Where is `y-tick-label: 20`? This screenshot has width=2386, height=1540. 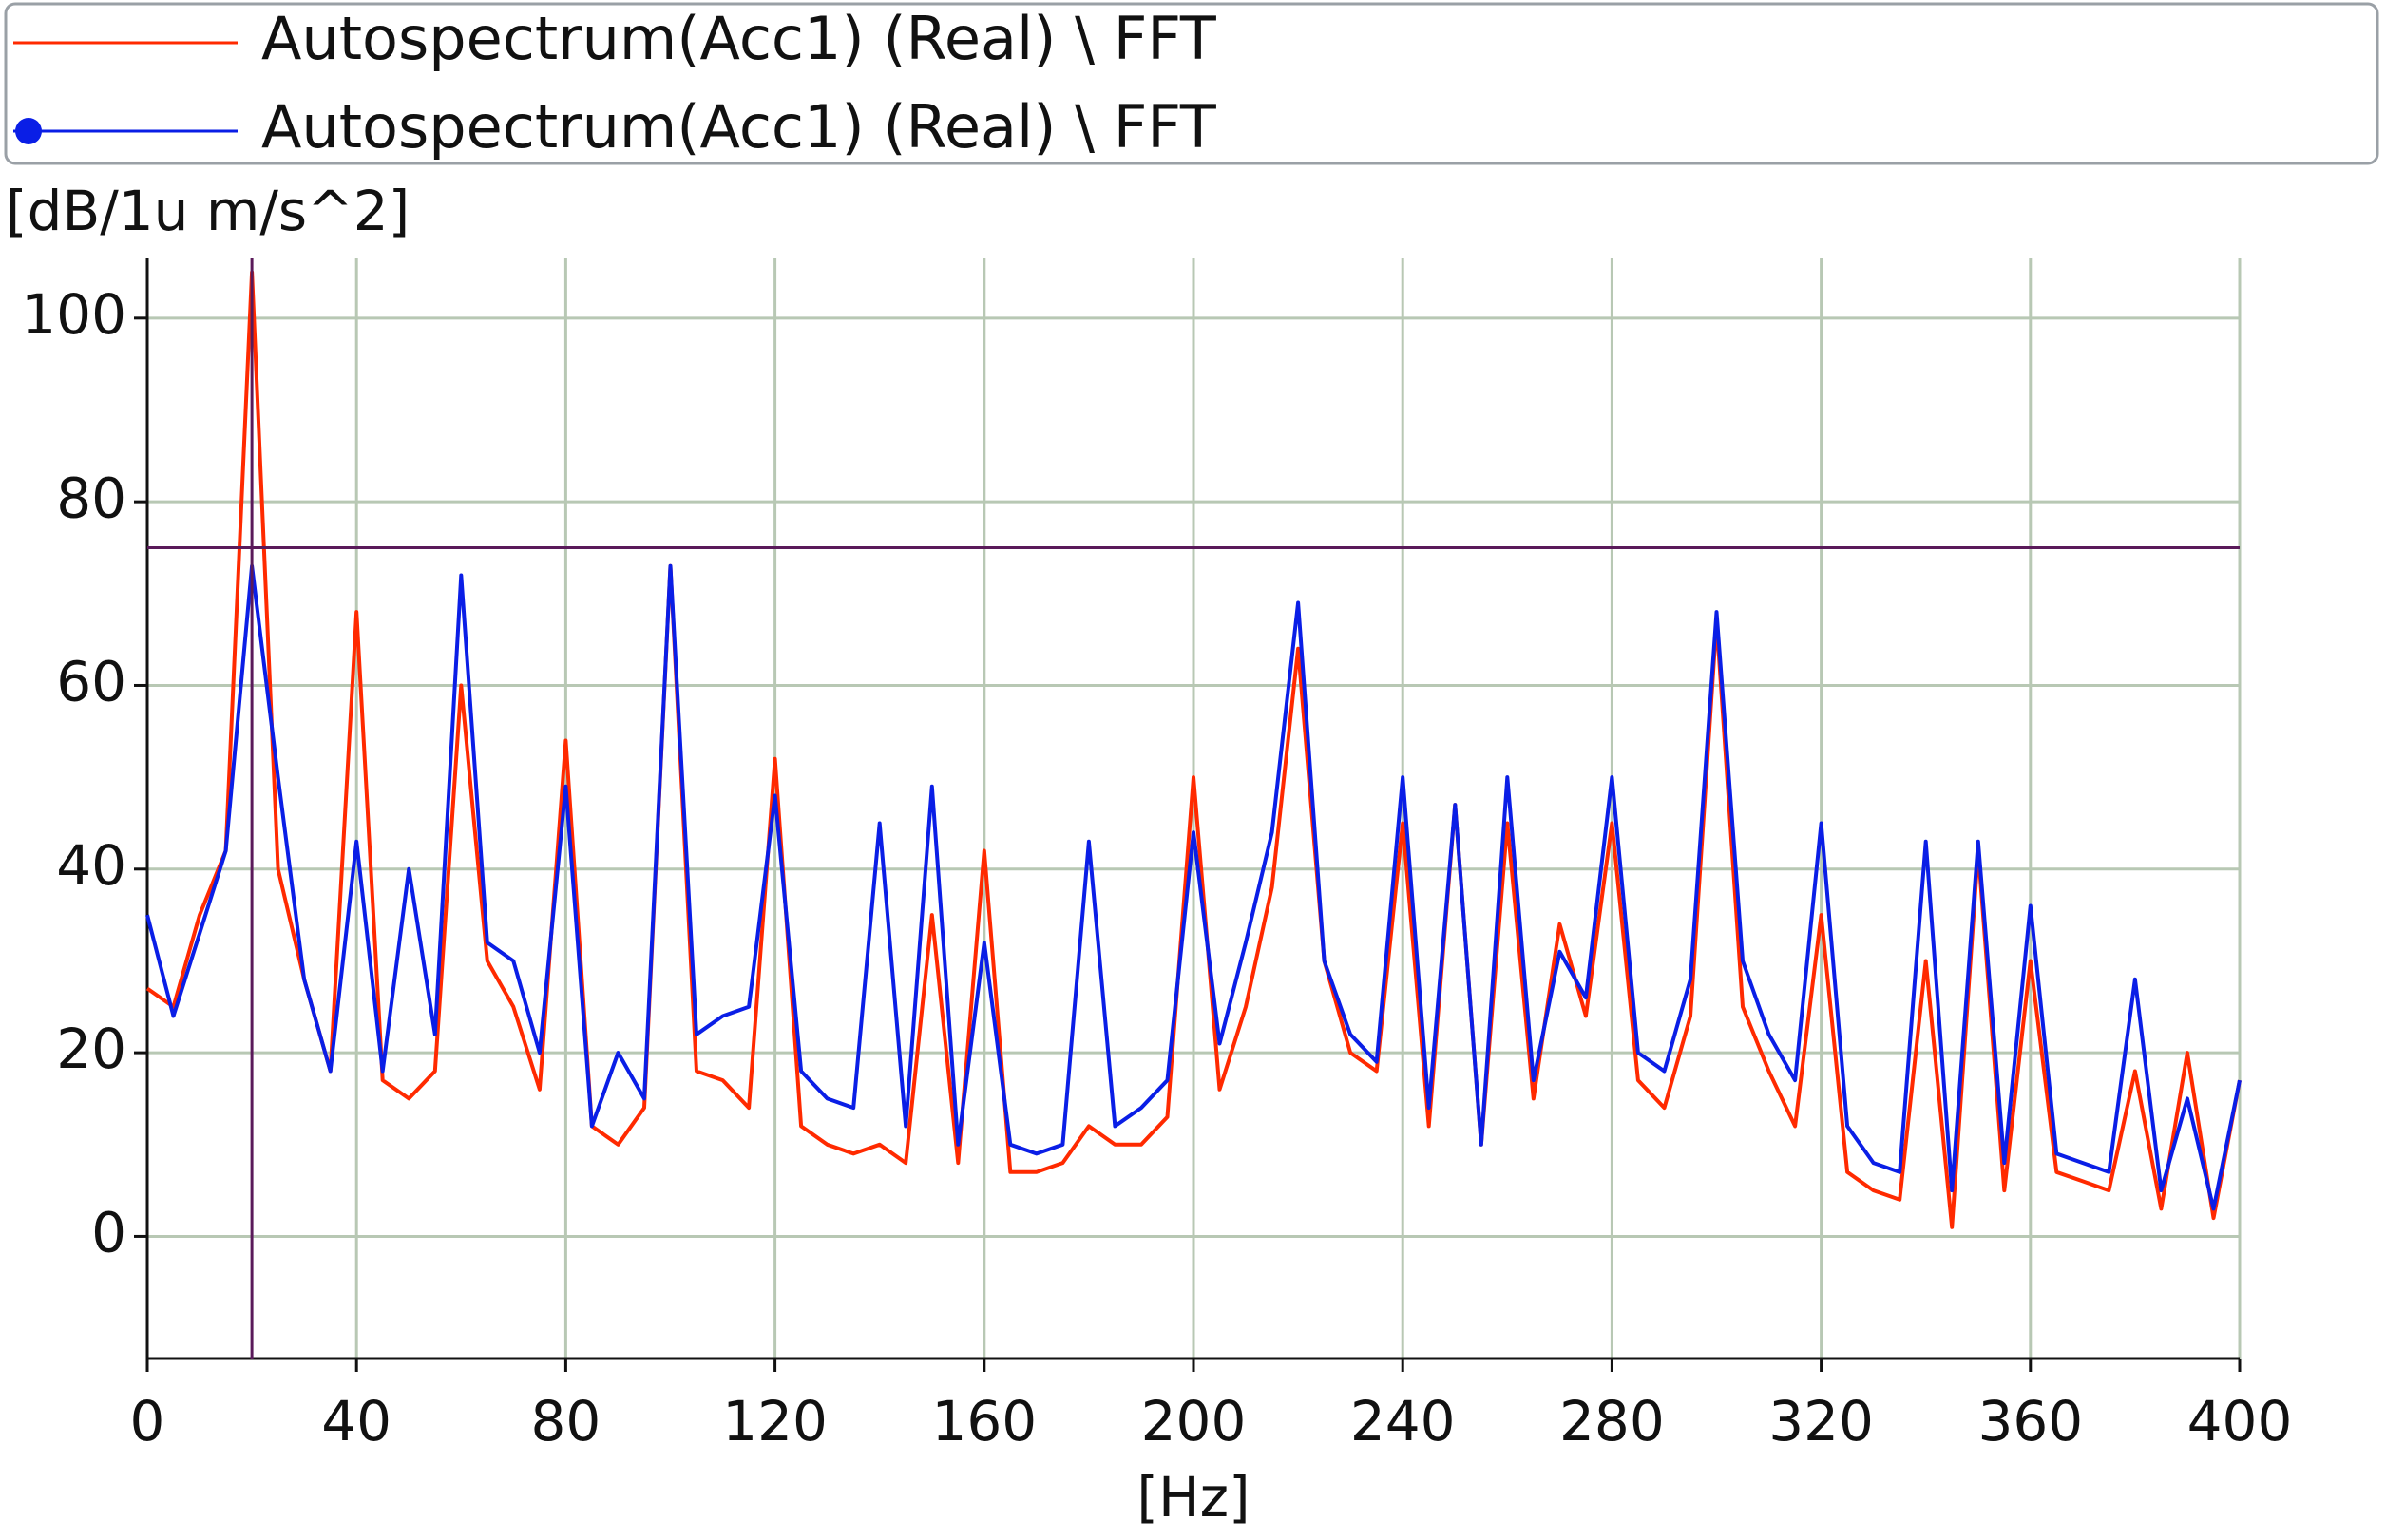 y-tick-label: 20 is located at coordinates (91, 1049).